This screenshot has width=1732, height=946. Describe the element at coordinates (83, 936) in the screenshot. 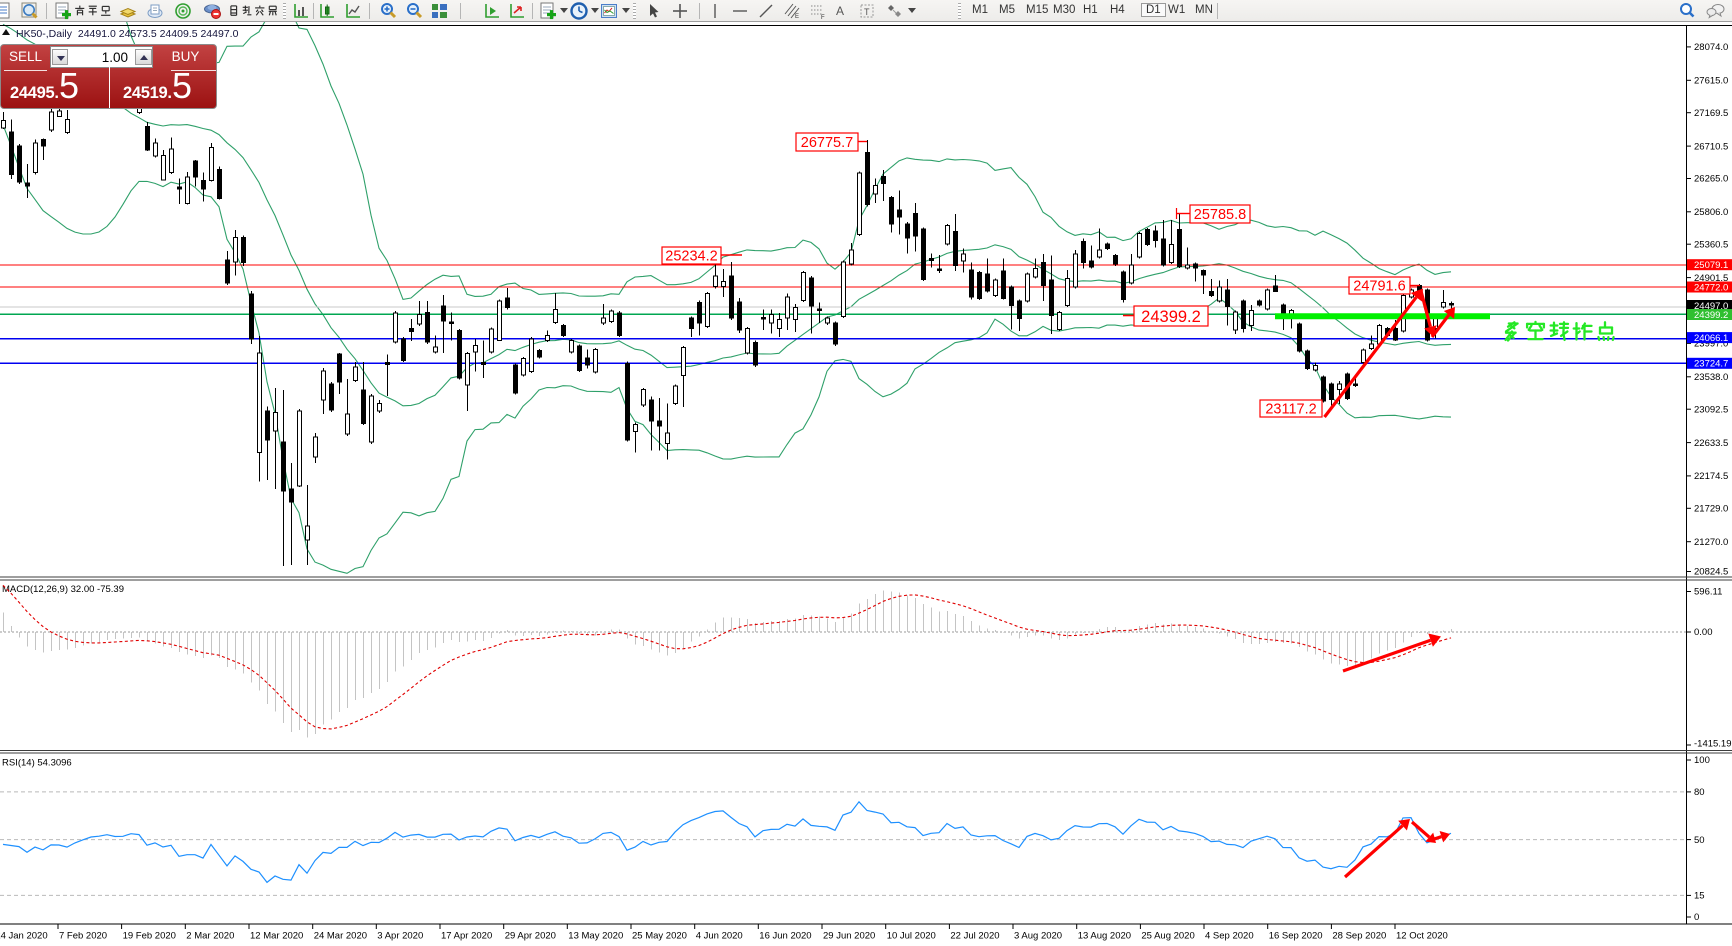

I see `svg-text: 7 Feb 2020` at that location.